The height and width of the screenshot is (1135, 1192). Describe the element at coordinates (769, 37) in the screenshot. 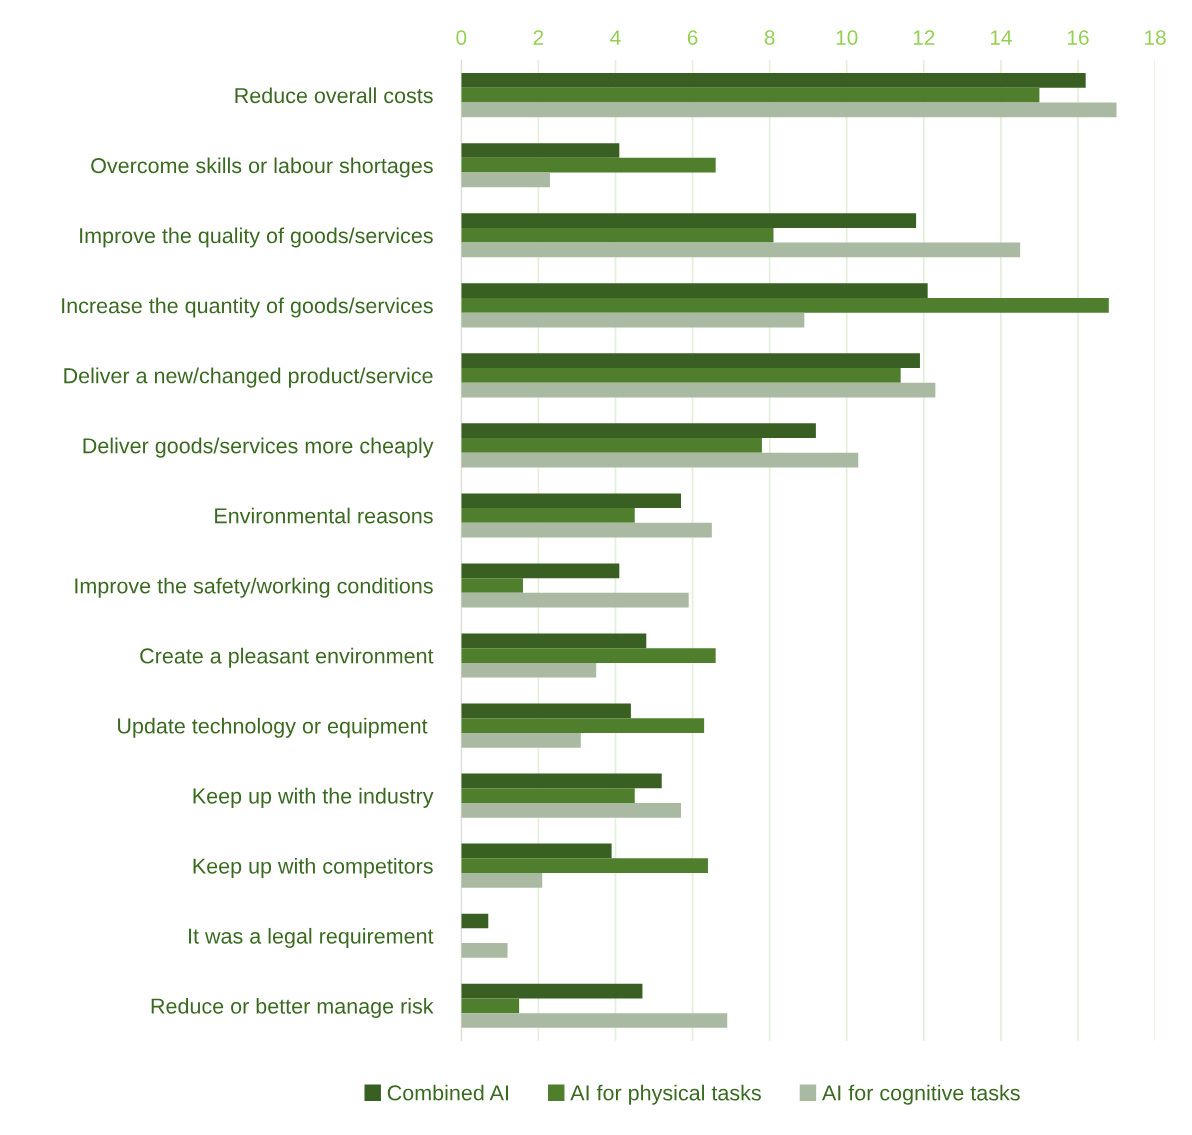

I see `x-tick-label: 8` at that location.